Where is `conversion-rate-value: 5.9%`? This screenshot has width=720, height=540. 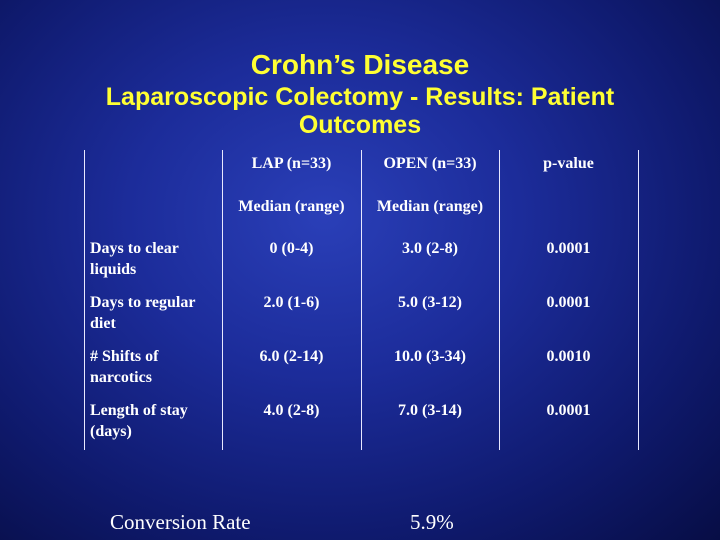 conversion-rate-value: 5.9% is located at coordinates (432, 522).